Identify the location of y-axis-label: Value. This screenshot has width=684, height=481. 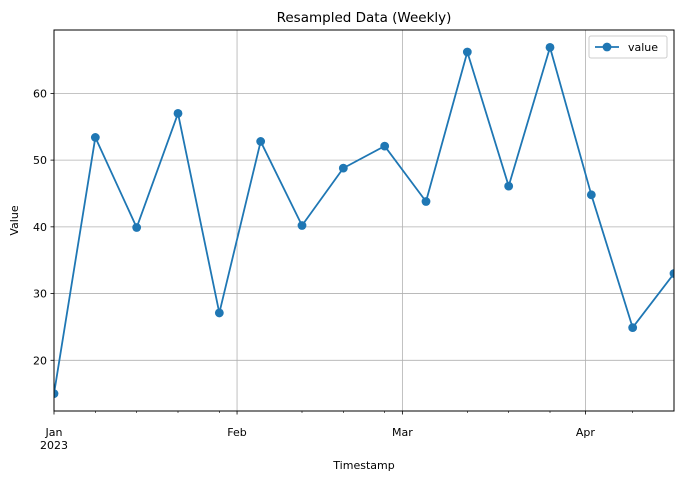
(14, 220).